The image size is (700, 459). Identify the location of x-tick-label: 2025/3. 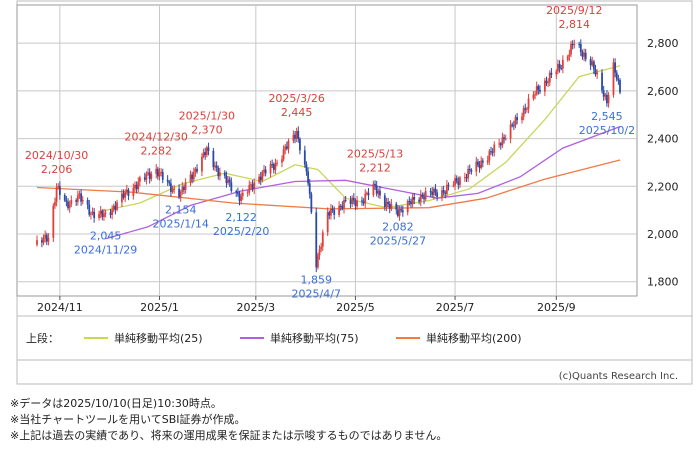
(255, 307).